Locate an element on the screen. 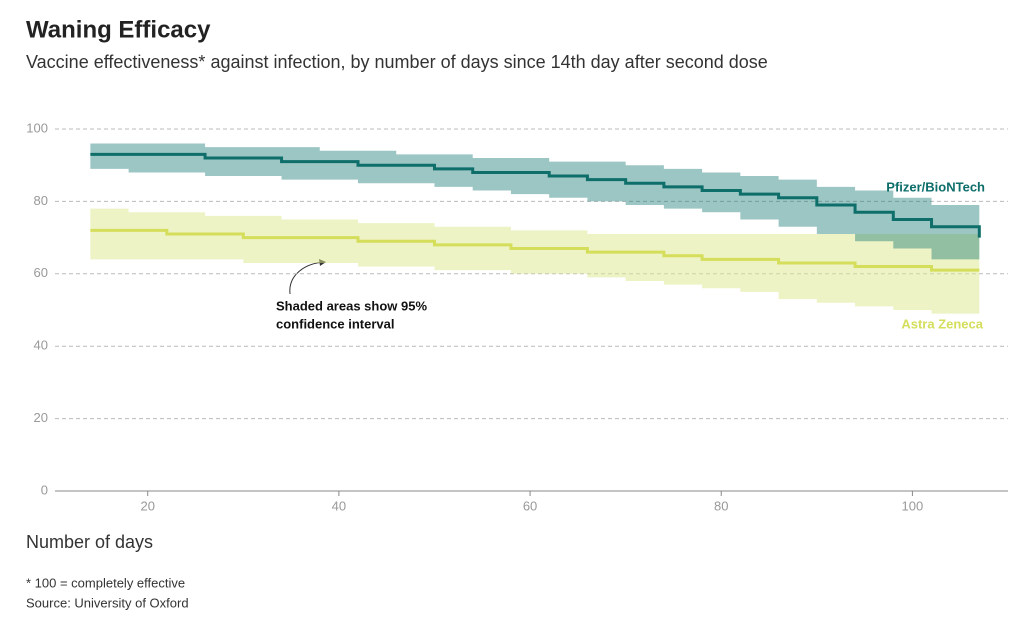 The width and height of the screenshot is (1024, 625). y-tick-label: 60 is located at coordinates (41, 272).